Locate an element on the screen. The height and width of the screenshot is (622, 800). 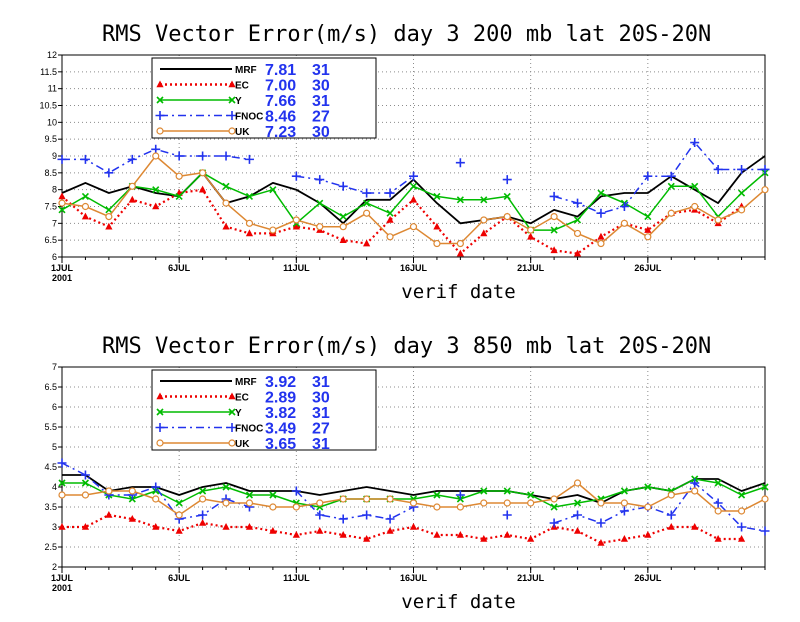
x-tick-label-line: 1JUL is located at coordinates (62, 578).